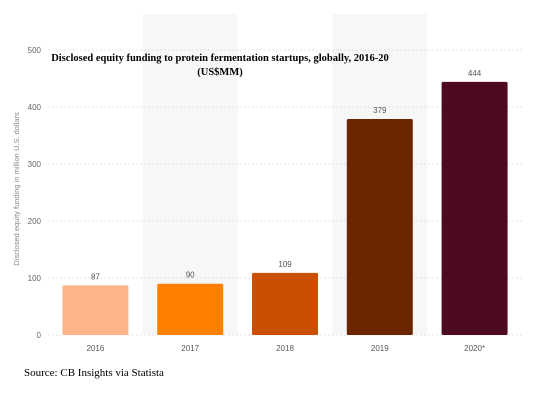  What do you see at coordinates (190, 174) in the screenshot?
I see `column-band` at bounding box center [190, 174].